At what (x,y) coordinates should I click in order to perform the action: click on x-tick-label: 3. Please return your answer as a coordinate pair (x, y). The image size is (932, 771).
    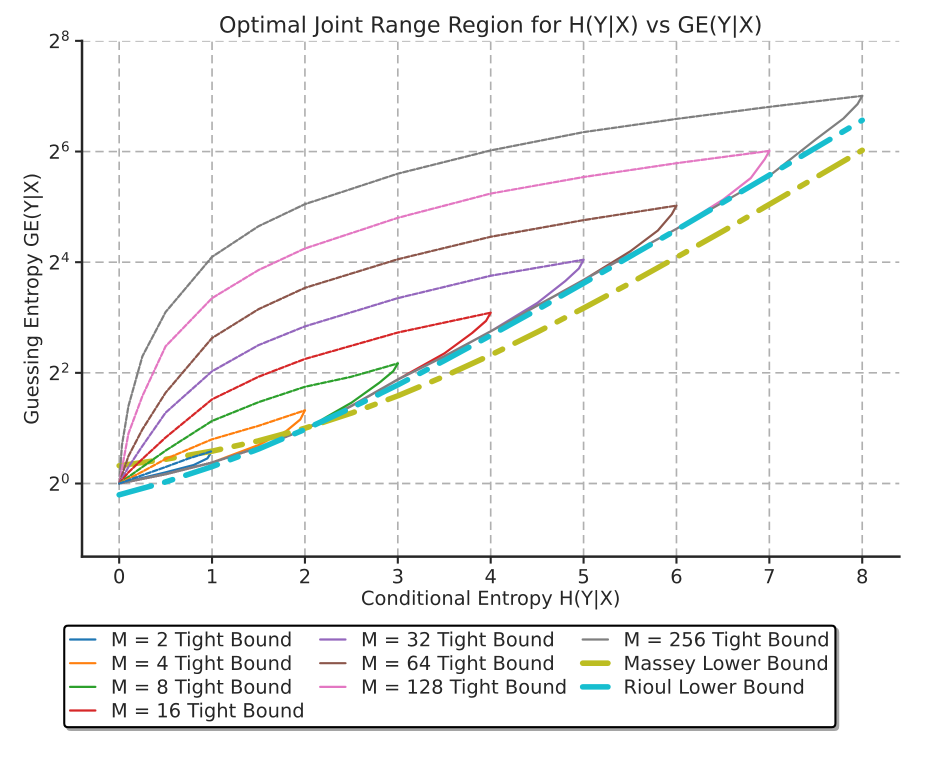
    Looking at the image, I should click on (397, 576).